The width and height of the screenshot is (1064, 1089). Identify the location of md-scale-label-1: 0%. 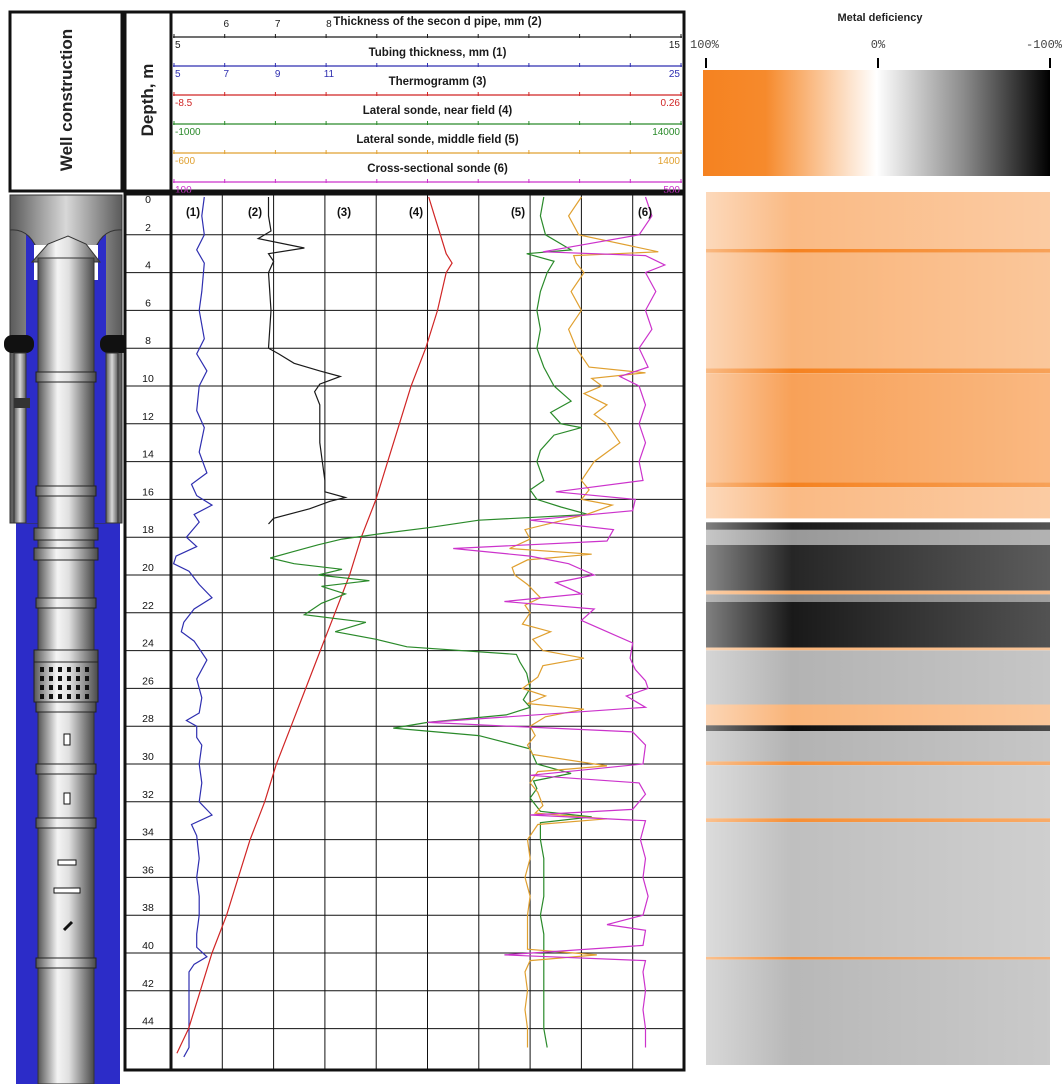
(878, 45).